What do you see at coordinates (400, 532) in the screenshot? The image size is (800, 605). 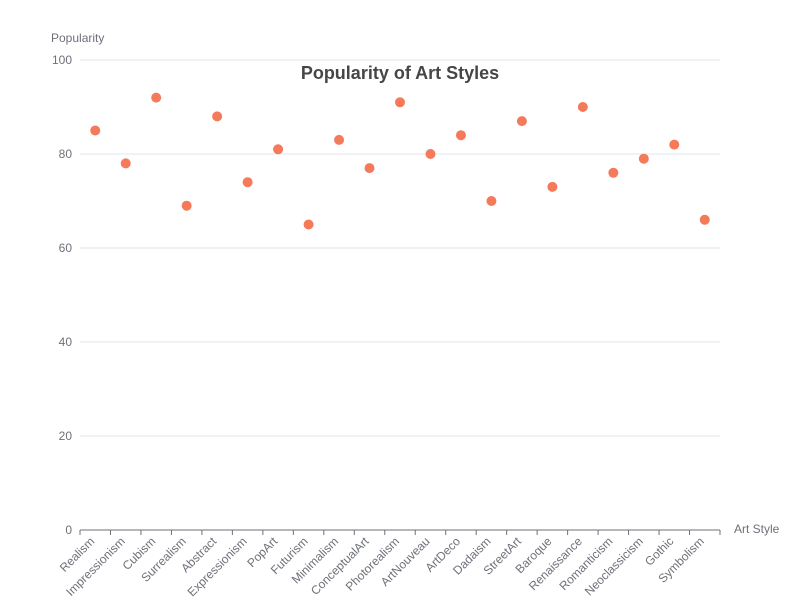 I see `axis-layer` at bounding box center [400, 532].